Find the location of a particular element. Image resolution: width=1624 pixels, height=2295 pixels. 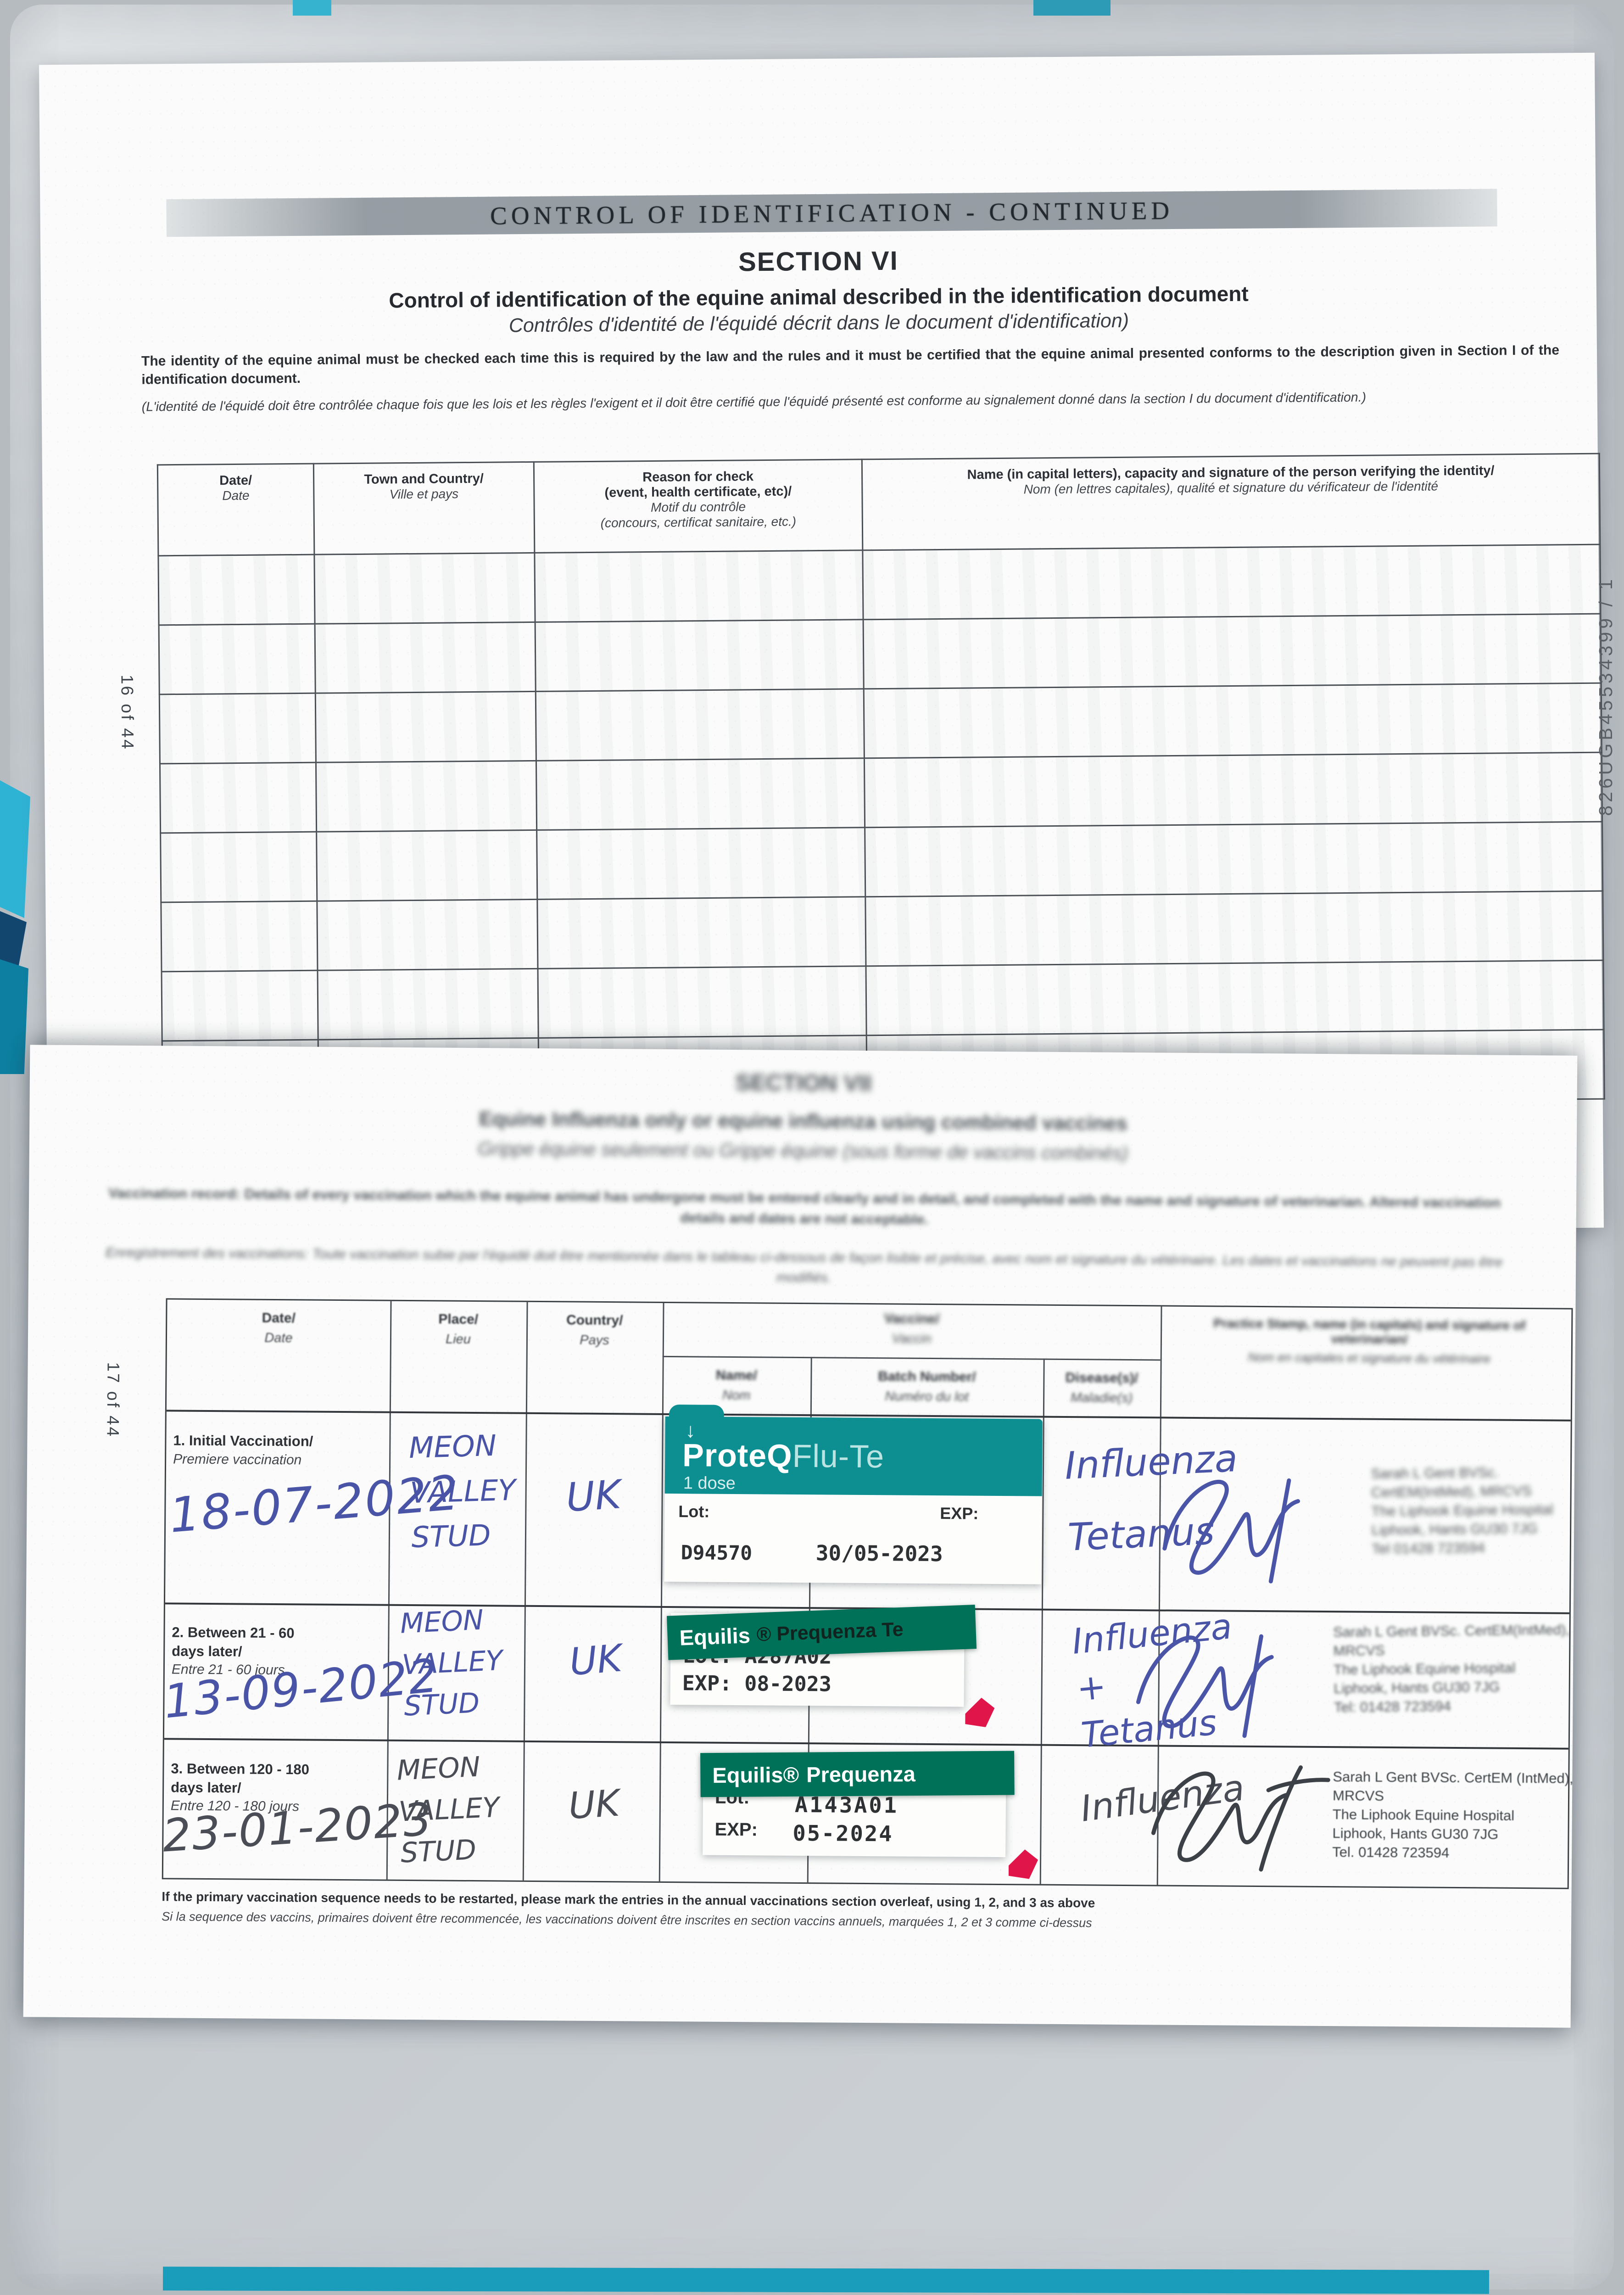

lot-value: D94570 is located at coordinates (717, 1553).